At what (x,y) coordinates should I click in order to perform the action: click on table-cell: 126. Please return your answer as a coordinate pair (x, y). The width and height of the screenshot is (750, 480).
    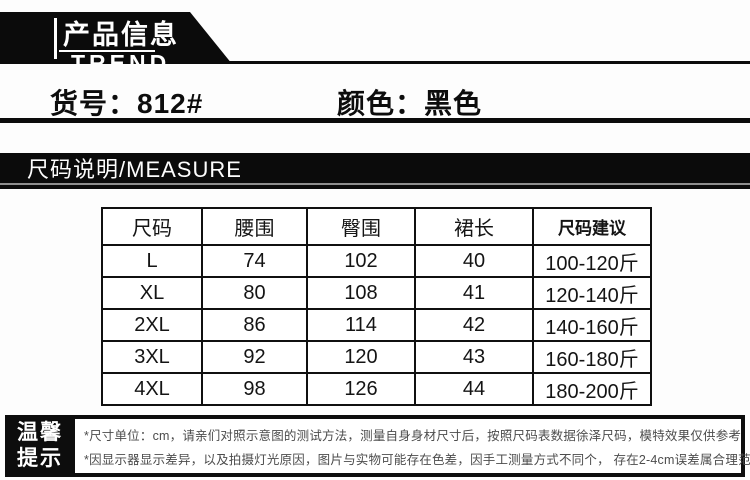
    Looking at the image, I should click on (361, 389).